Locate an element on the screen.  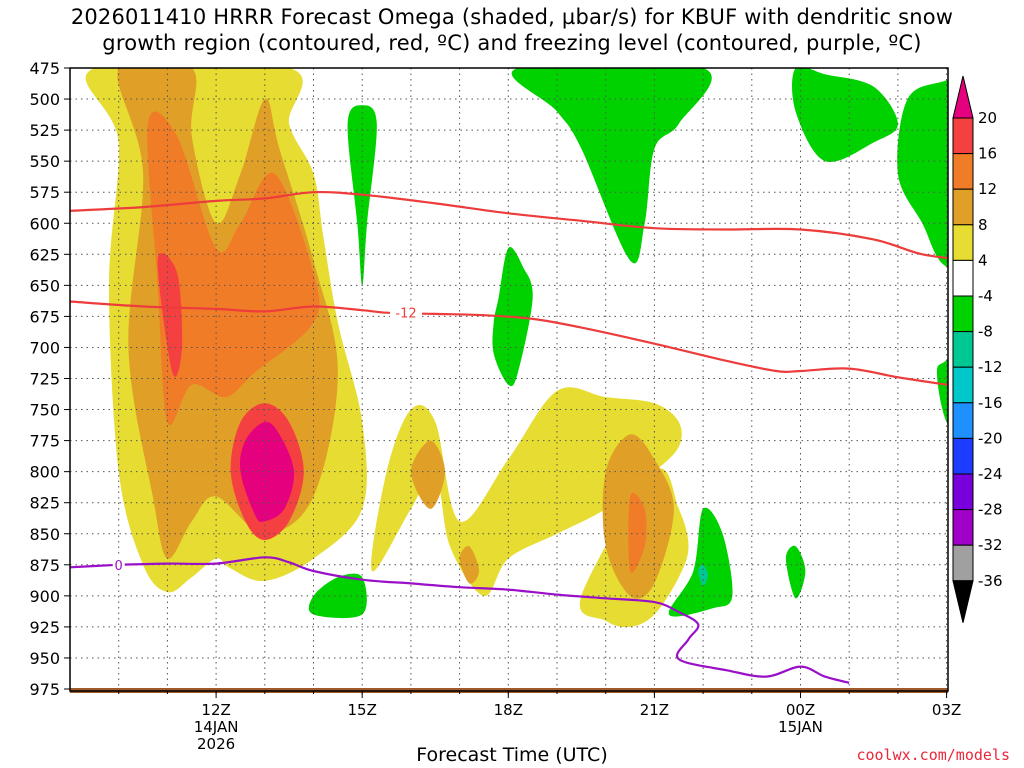
freezing-label-bg is located at coordinates (118, 564).